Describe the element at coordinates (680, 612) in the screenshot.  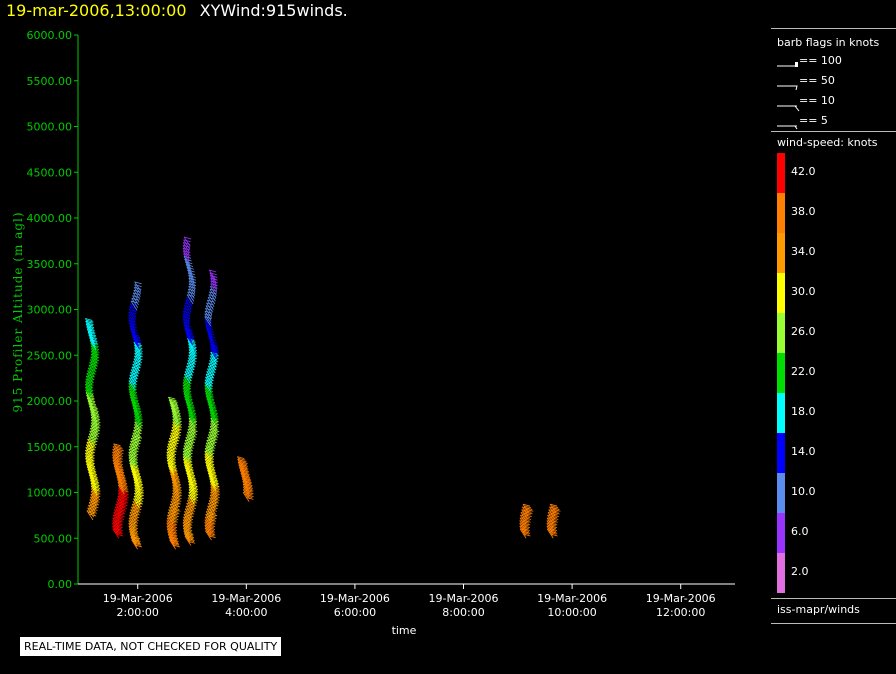
I see `x-tick-time: 12:00:00` at that location.